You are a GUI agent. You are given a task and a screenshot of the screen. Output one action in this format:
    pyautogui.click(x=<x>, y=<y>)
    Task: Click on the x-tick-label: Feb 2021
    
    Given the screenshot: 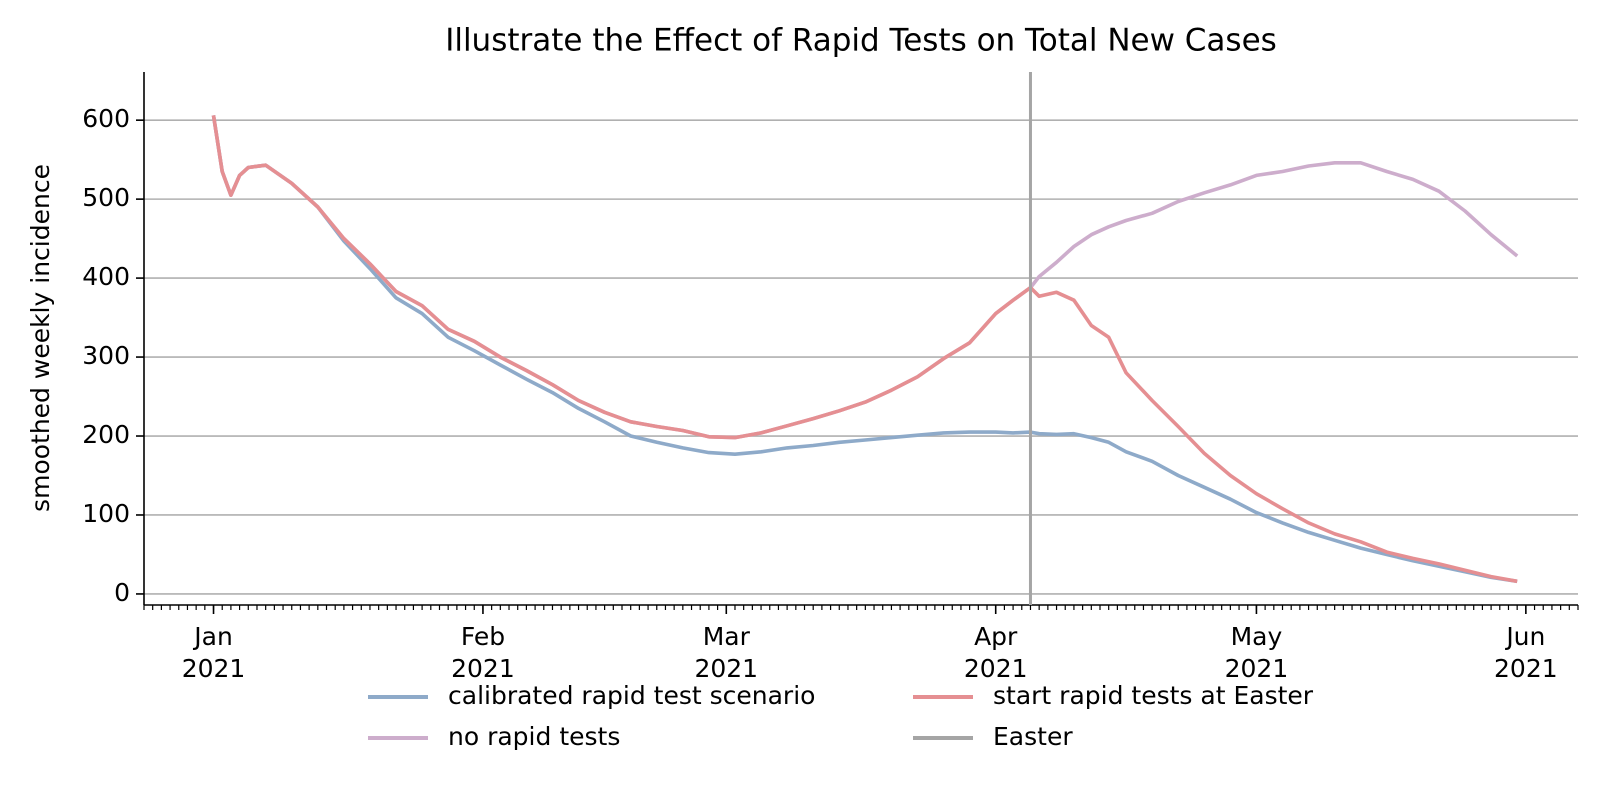 What is the action you would take?
    pyautogui.click(x=483, y=652)
    